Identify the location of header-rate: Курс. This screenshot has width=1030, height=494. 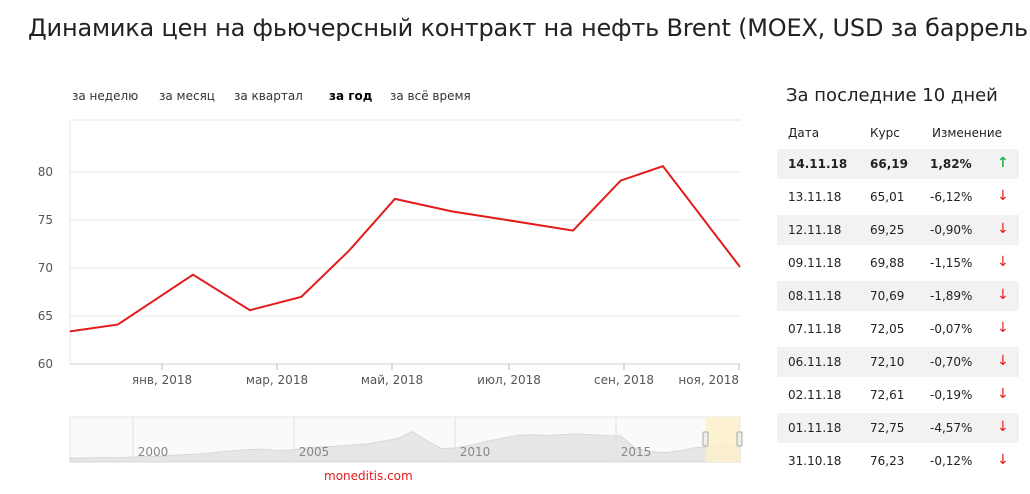
(885, 133).